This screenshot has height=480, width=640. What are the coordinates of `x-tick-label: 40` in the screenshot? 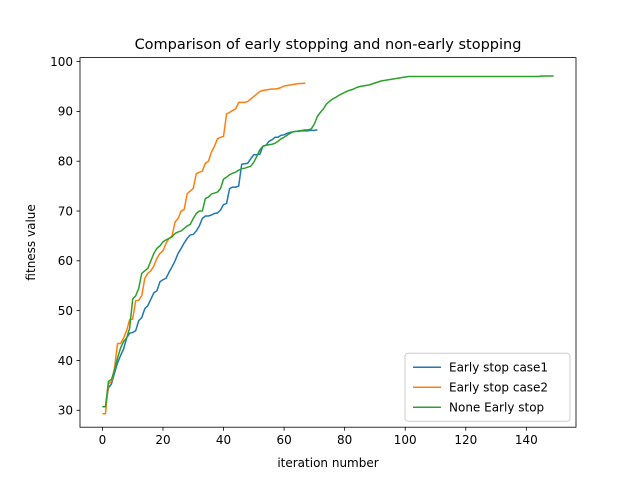 It's located at (223, 440).